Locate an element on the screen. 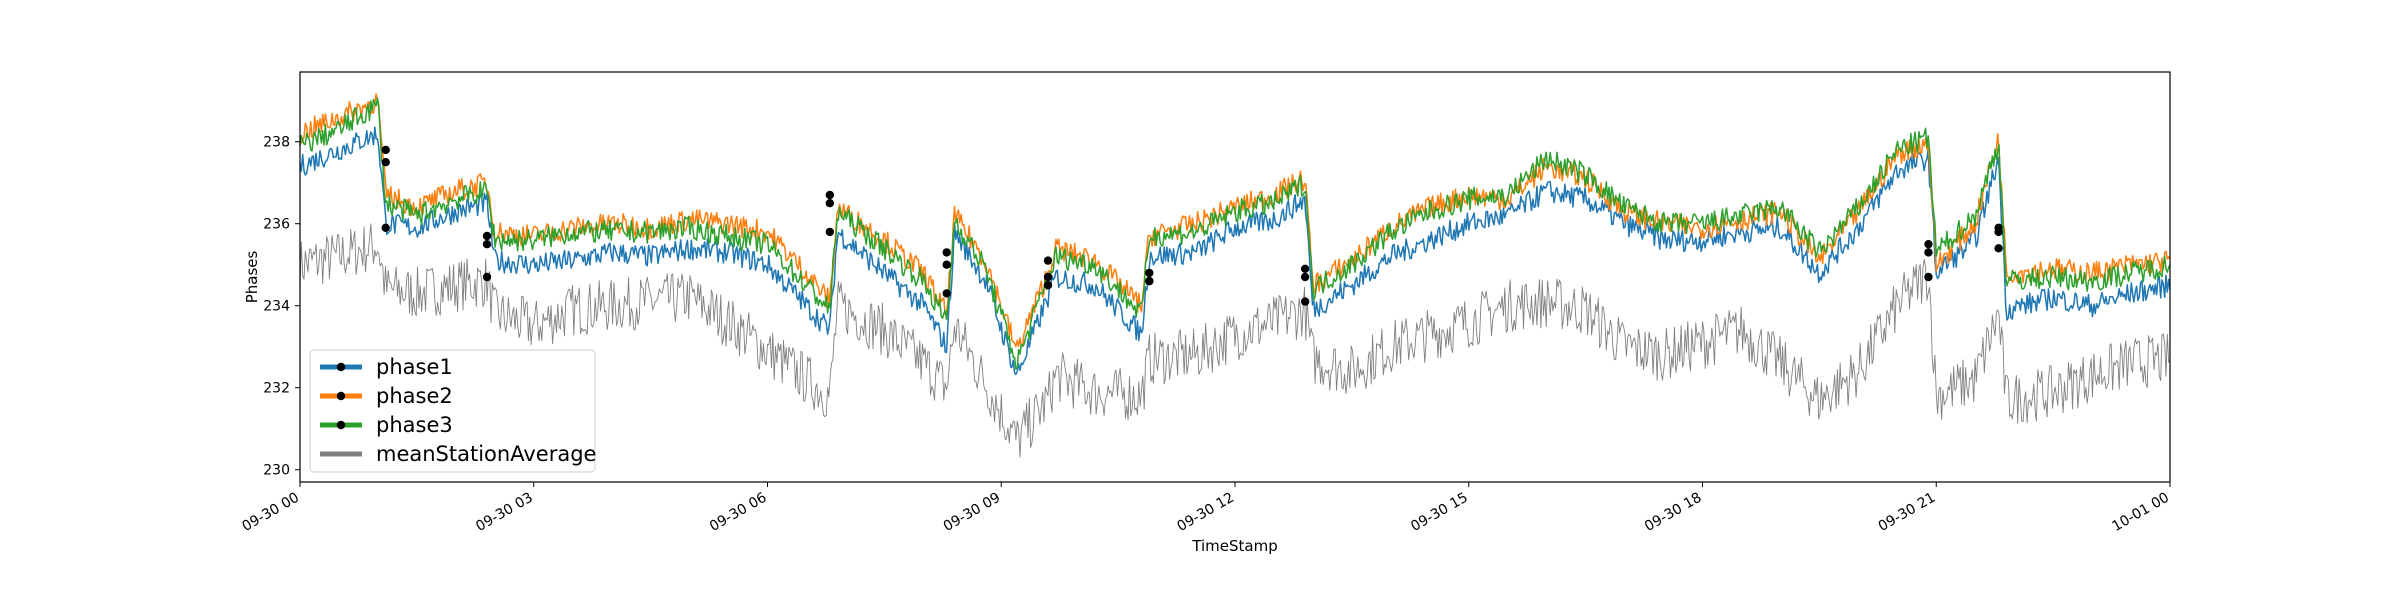 Image resolution: width=2400 pixels, height=600 pixels. y-axis-label: Phases is located at coordinates (252, 277).